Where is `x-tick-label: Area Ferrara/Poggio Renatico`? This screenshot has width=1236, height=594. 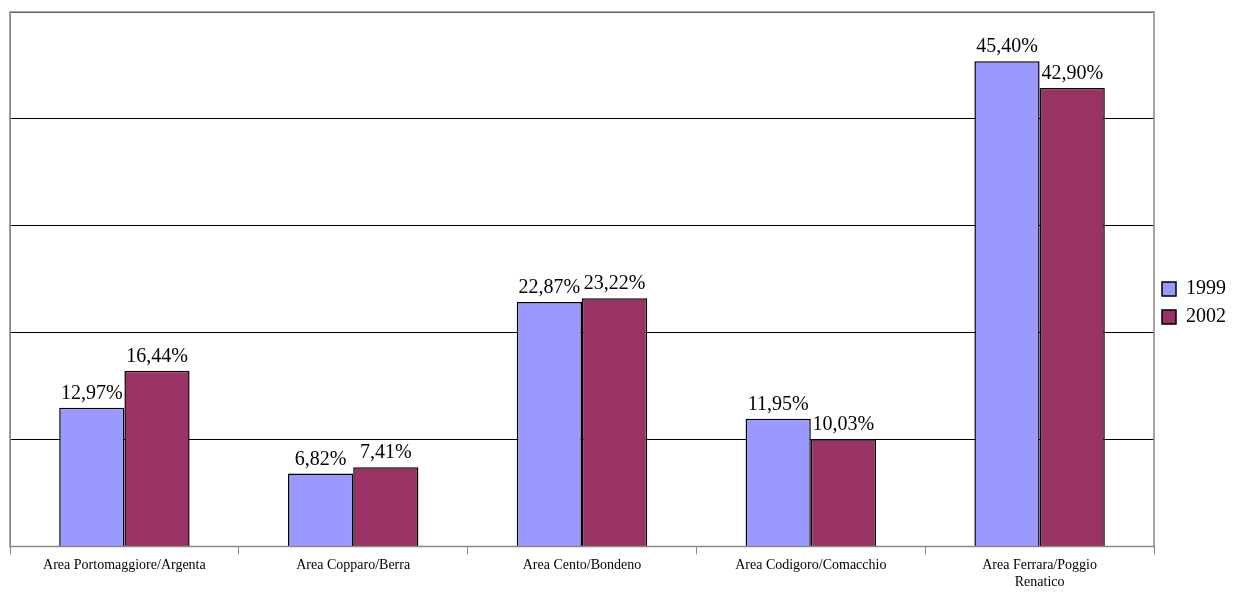 x-tick-label: Area Ferrara/Poggio Renatico is located at coordinates (1039, 573).